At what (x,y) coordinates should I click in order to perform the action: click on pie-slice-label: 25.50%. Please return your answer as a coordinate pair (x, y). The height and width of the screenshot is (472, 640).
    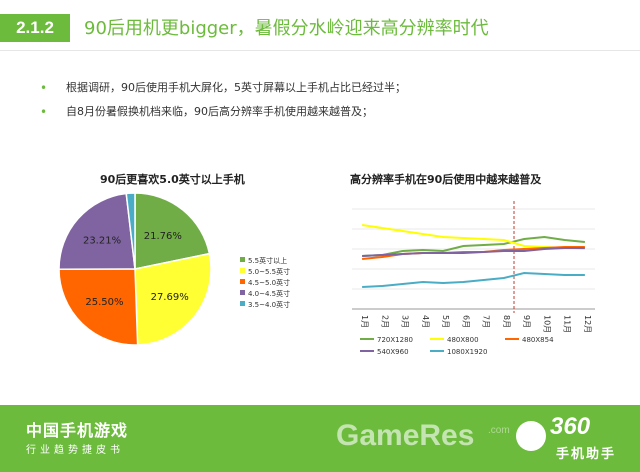
    Looking at the image, I should click on (104, 302).